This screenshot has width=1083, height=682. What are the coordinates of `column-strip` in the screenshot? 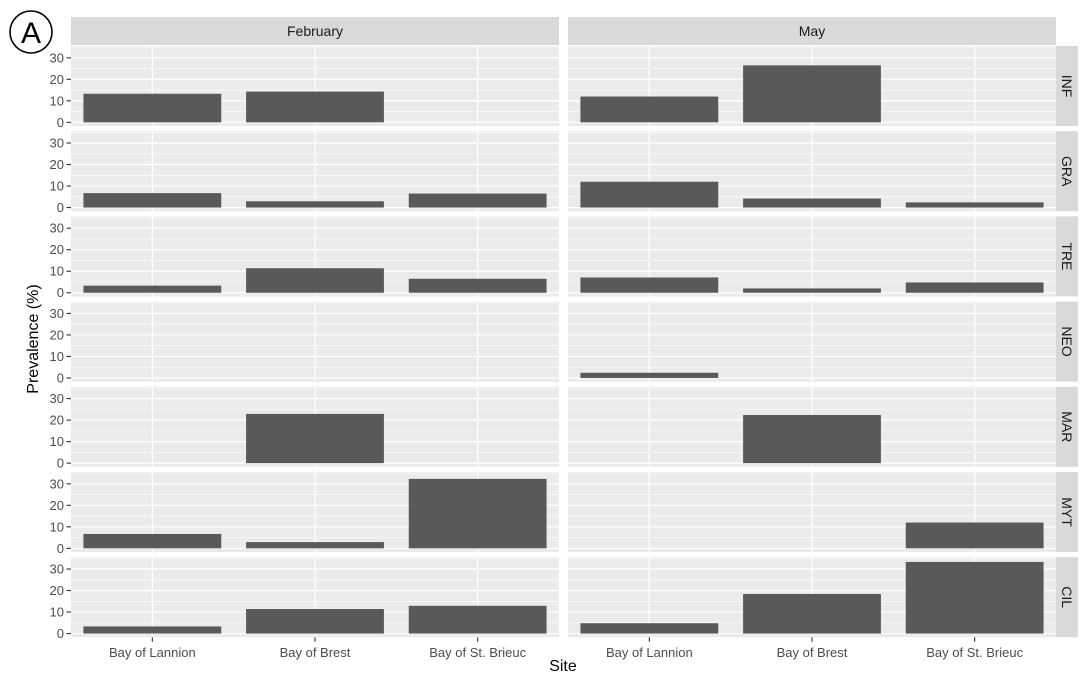 It's located at (812, 31).